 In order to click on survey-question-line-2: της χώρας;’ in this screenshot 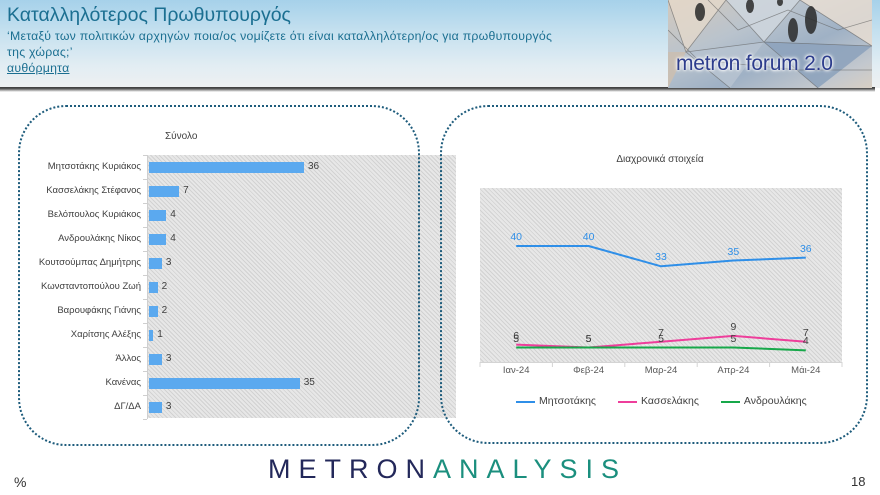, I will do `click(40, 52)`.